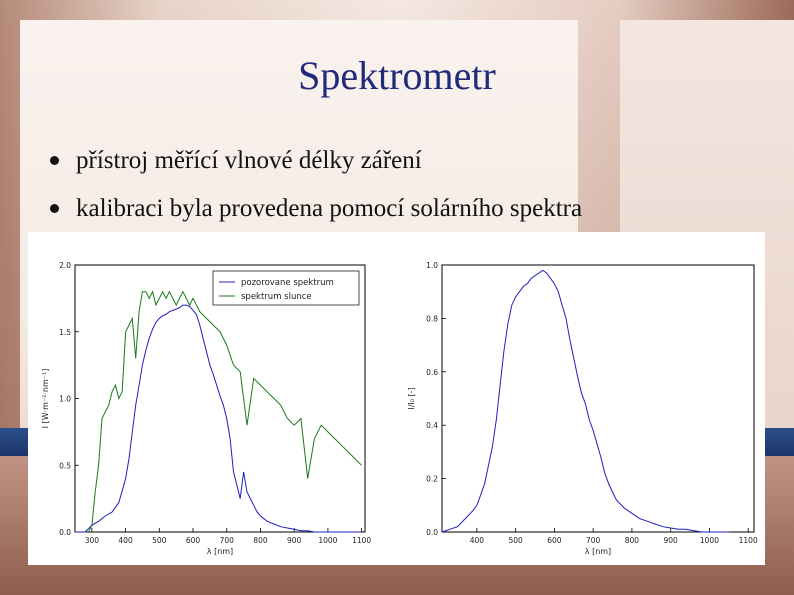 Image resolution: width=794 pixels, height=595 pixels. Describe the element at coordinates (249, 160) in the screenshot. I see `bullet-text: přístroj měřící vlnové délky záření` at that location.